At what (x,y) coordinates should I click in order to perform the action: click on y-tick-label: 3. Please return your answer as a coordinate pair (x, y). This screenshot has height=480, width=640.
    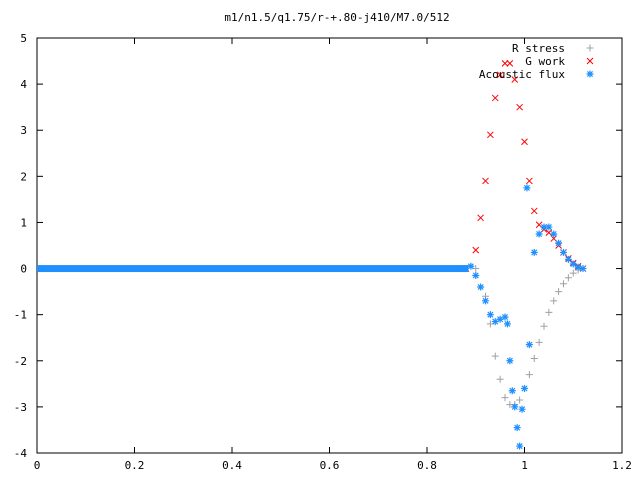
    Looking at the image, I should click on (23, 130).